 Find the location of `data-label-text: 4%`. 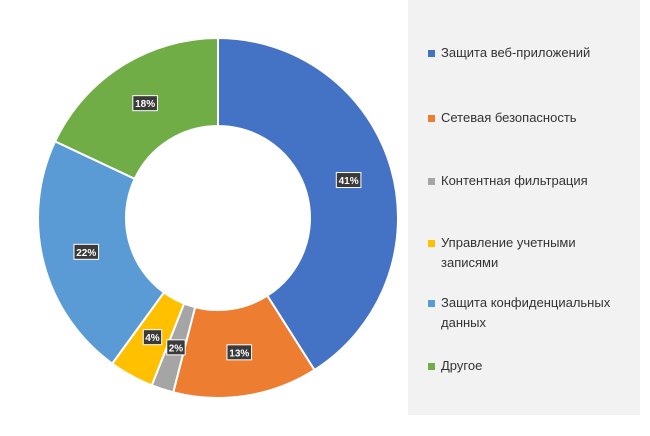

data-label-text: 4% is located at coordinates (152, 338).